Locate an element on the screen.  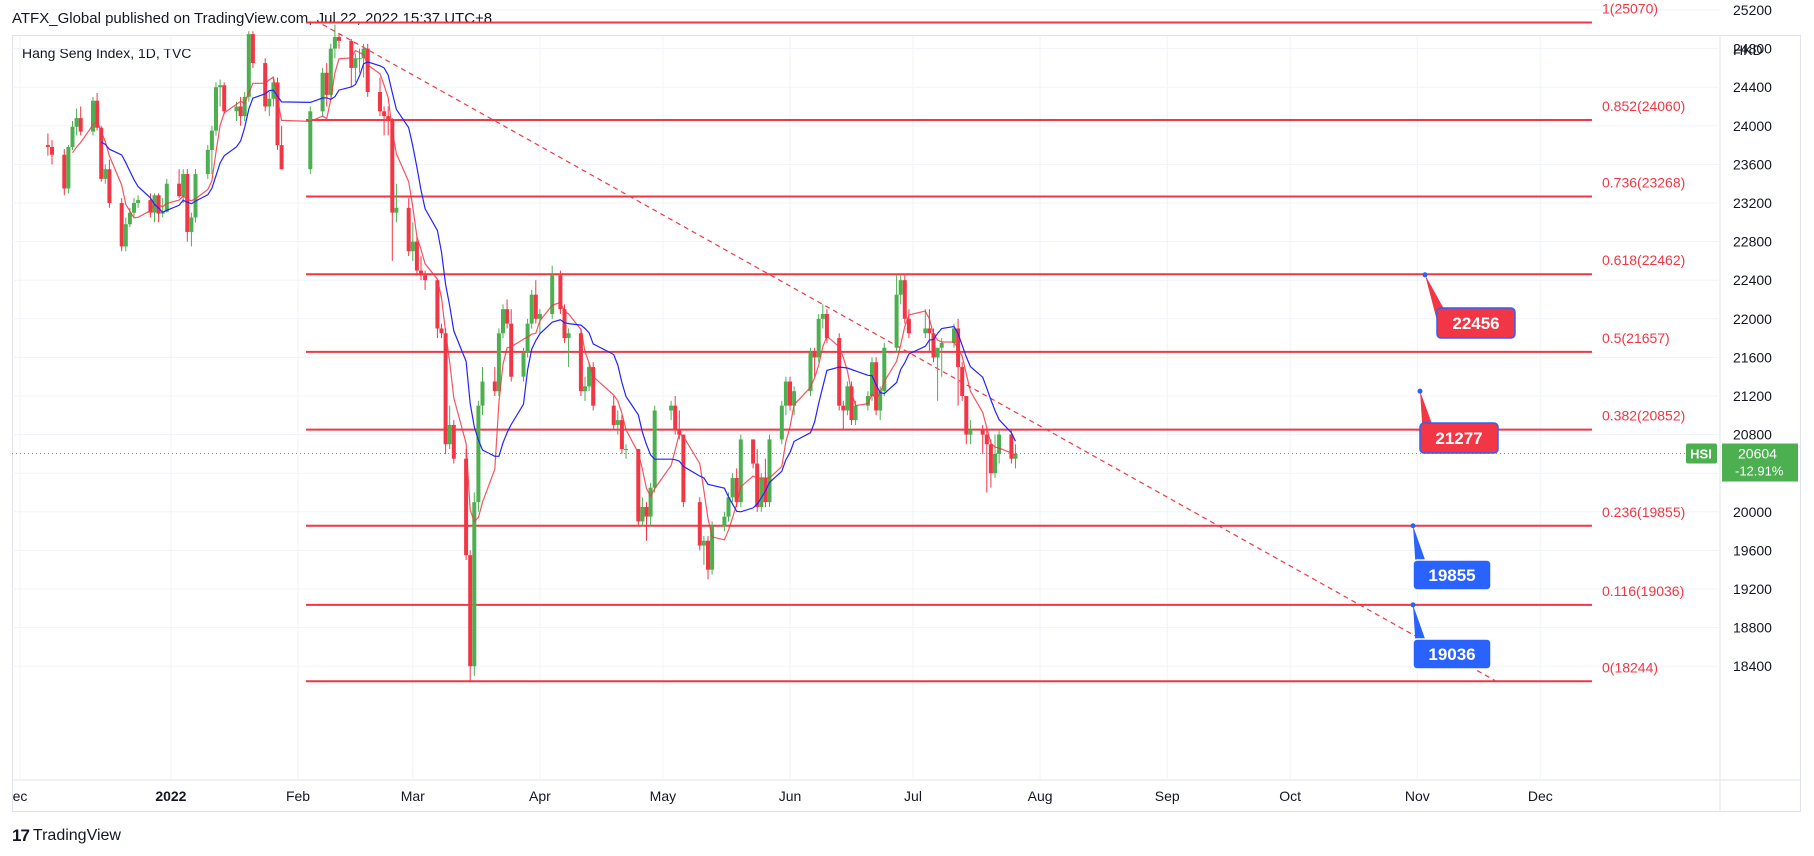
symbol-tag is located at coordinates (1701, 453).